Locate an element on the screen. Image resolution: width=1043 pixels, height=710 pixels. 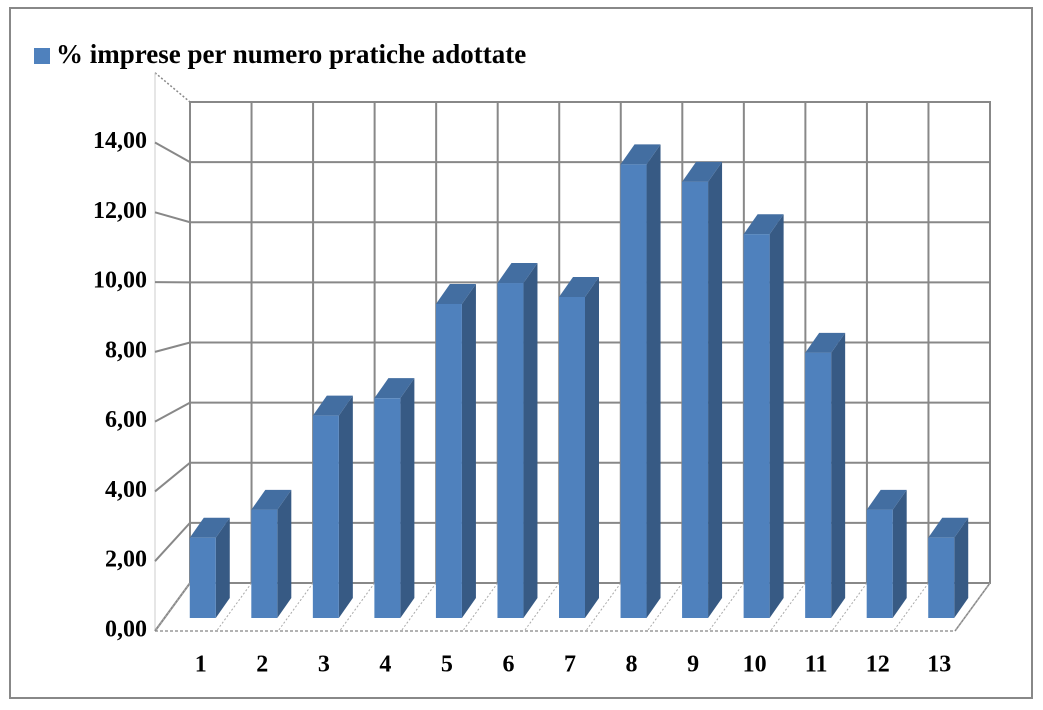
x-tick-label: 4 is located at coordinates (385, 665).